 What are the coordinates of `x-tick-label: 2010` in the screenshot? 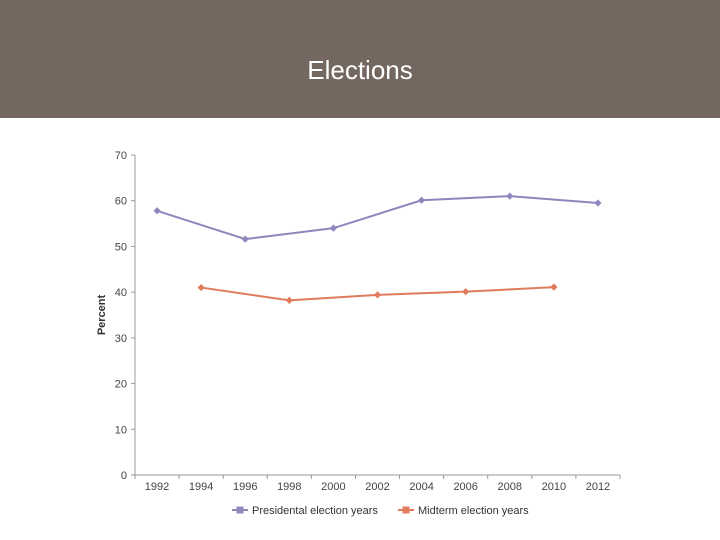 It's located at (554, 487).